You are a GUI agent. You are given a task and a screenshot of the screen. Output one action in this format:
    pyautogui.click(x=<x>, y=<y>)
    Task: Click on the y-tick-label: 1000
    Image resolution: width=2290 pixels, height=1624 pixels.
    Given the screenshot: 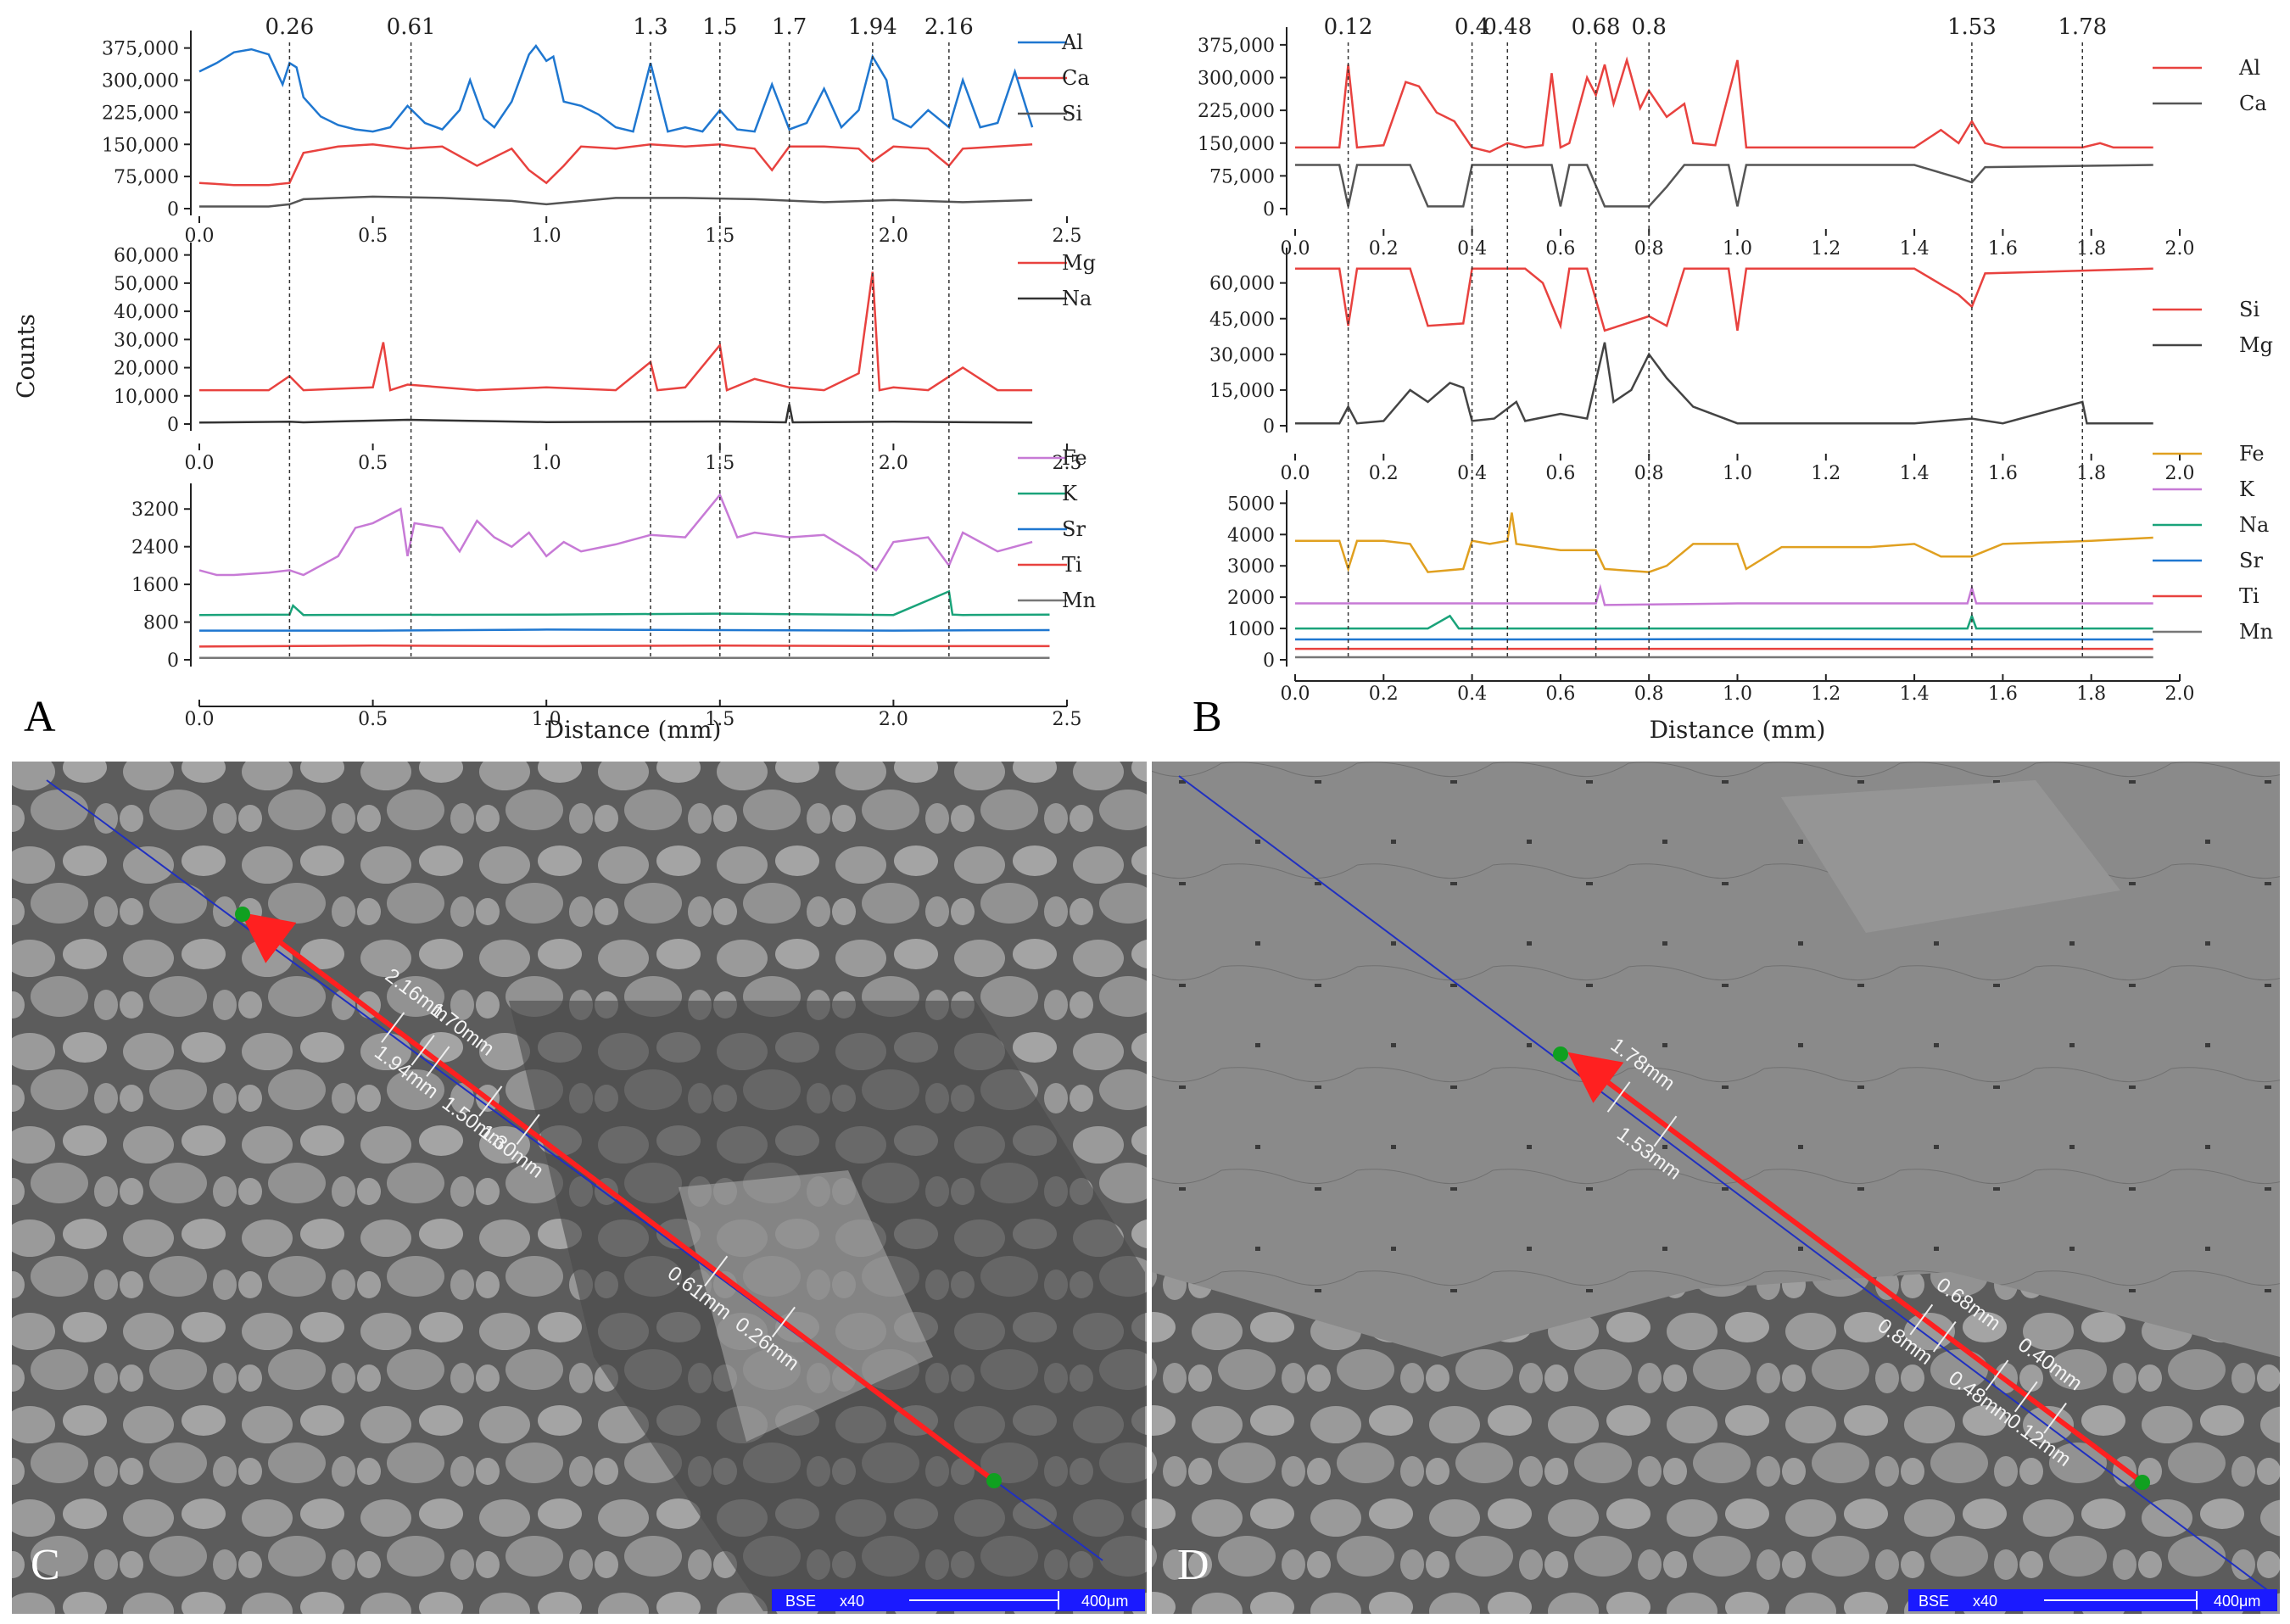 What is the action you would take?
    pyautogui.click(x=1251, y=629)
    